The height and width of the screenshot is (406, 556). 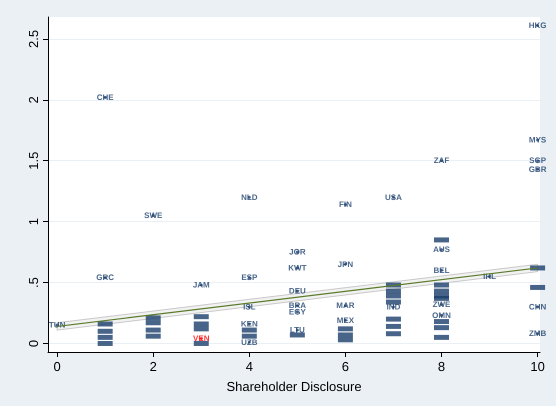 I want to click on data-label: ZMB, so click(x=537, y=333).